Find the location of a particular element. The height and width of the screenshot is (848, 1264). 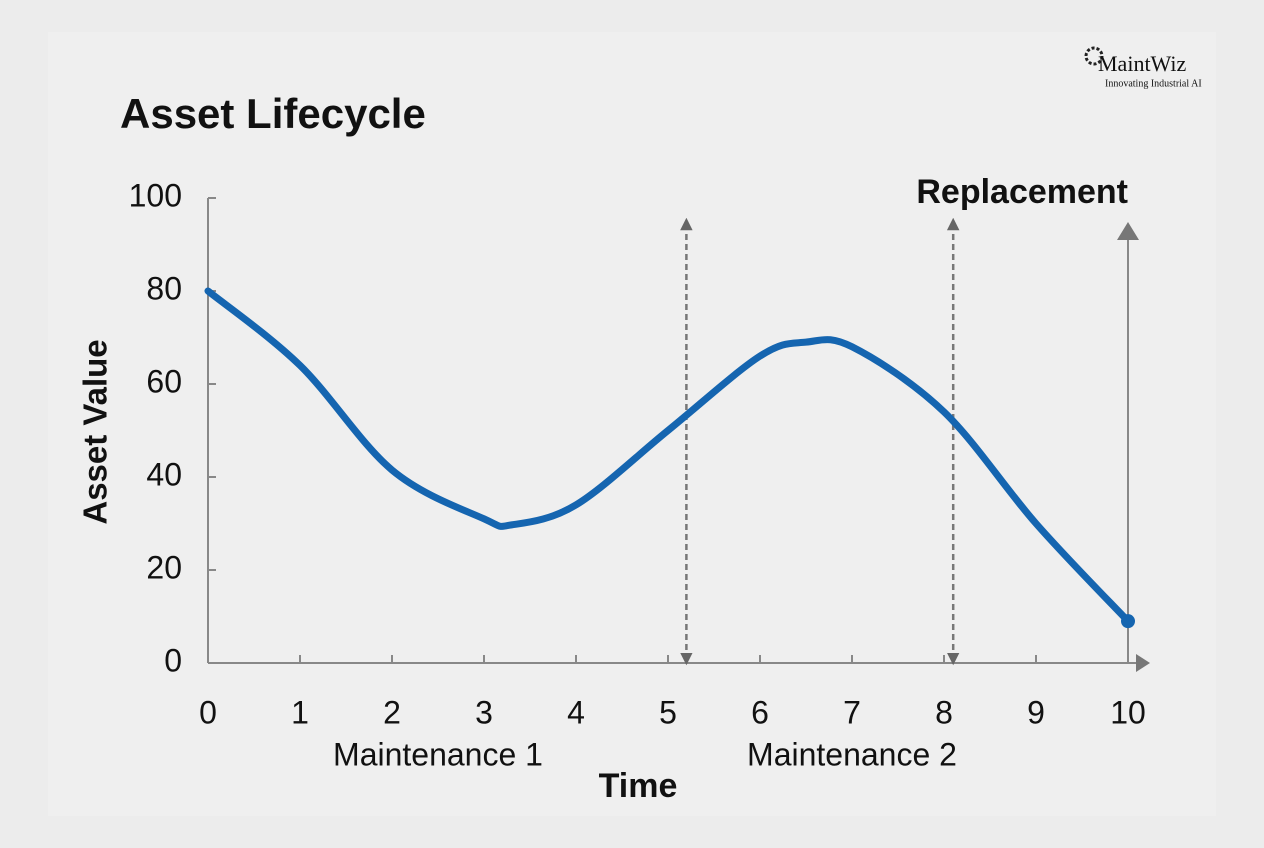

x-tick-label: 6 is located at coordinates (760, 712).